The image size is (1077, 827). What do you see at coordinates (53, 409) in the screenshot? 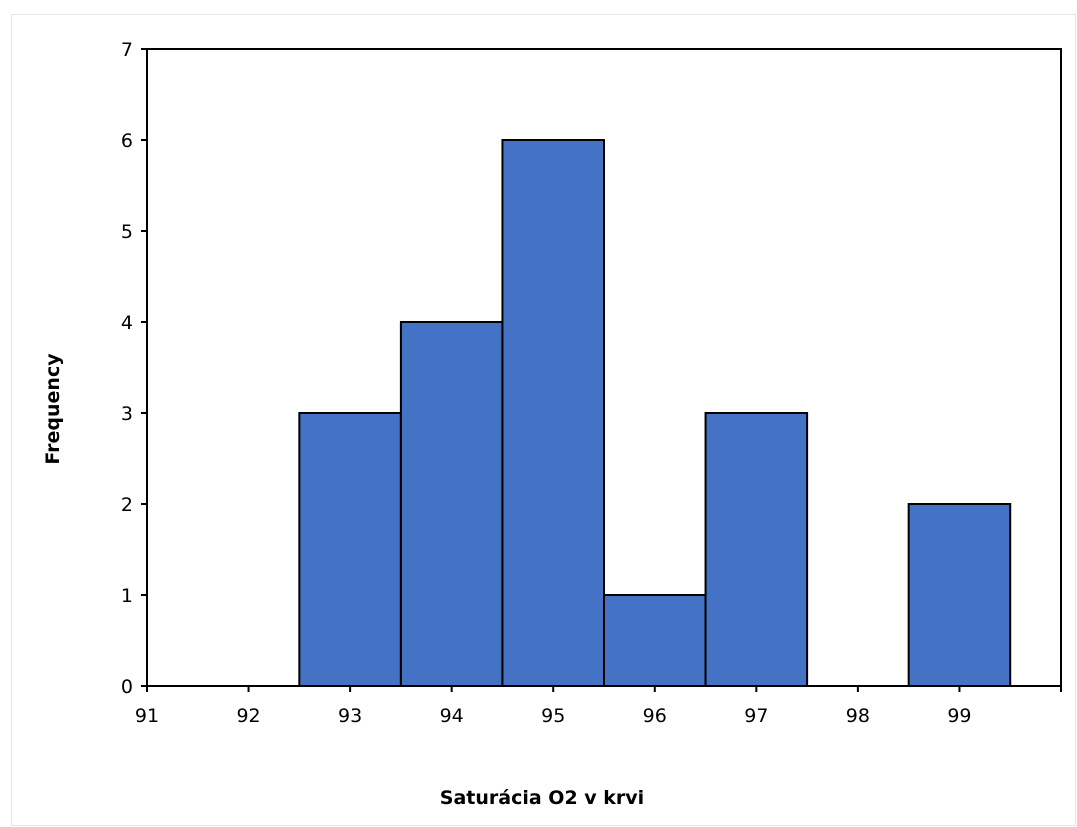
I see `y-axis-title: Frequency` at bounding box center [53, 409].